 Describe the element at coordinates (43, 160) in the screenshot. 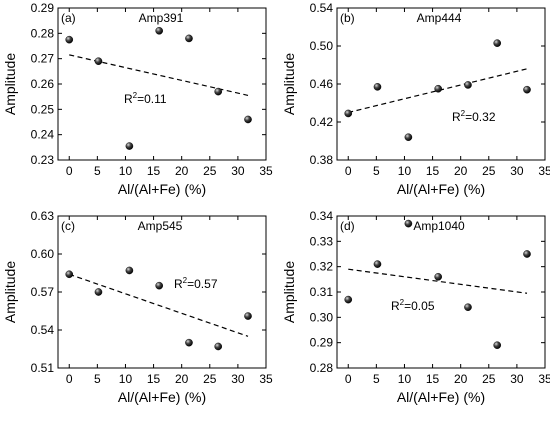

I see `y-tick-label: 0.23` at that location.